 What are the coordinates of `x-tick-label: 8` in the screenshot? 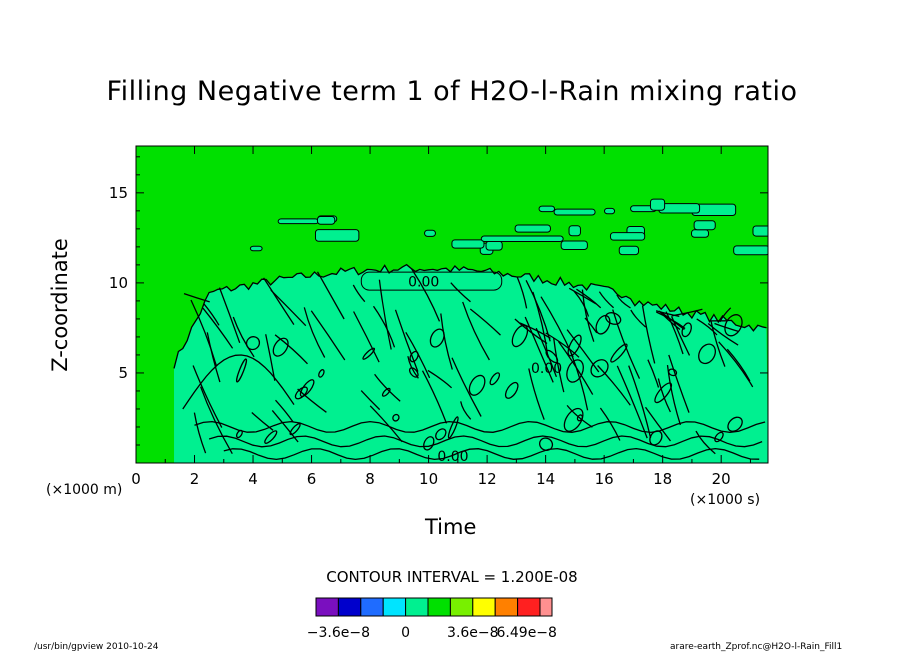 It's located at (370, 479).